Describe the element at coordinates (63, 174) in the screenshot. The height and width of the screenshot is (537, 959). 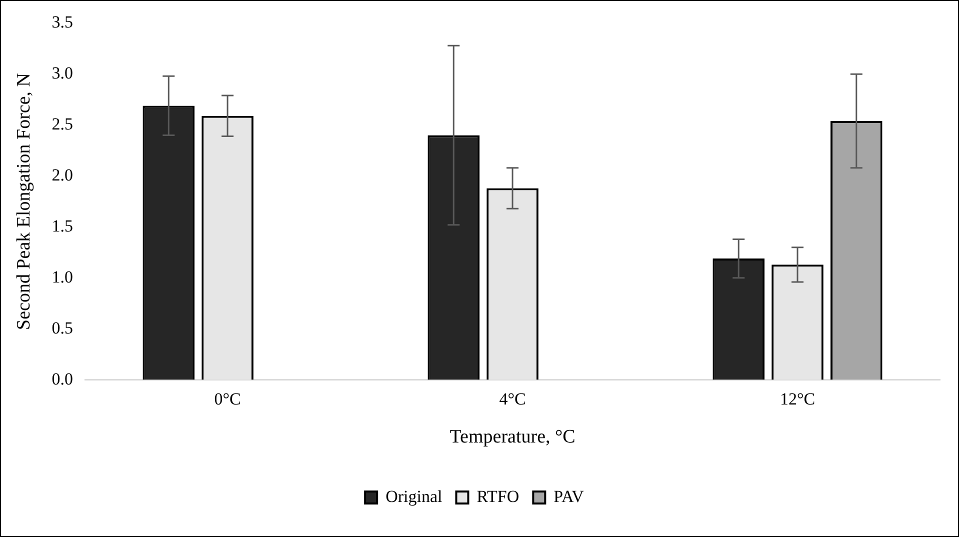
I see `y-tick-label: 2.0` at that location.